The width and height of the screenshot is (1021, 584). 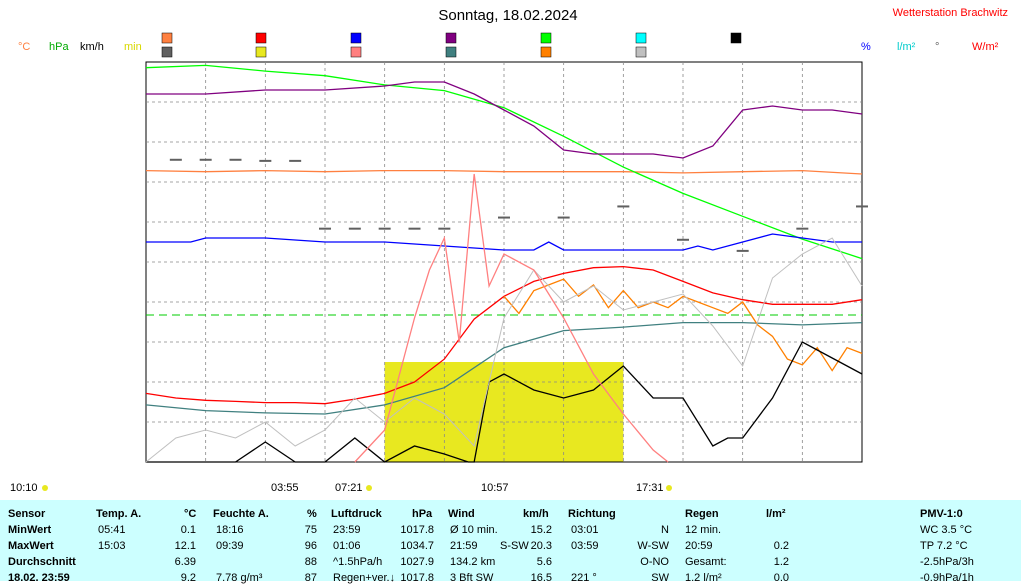 What do you see at coordinates (592, 514) in the screenshot?
I see `header-direction: Richtung` at bounding box center [592, 514].